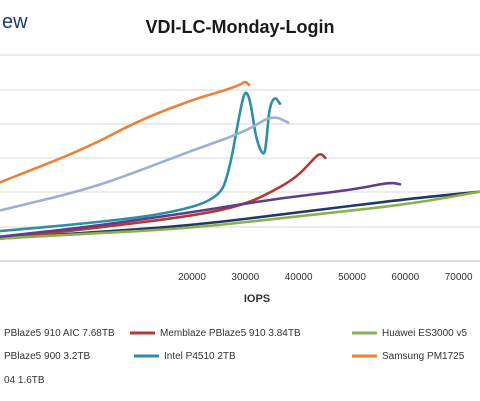 This screenshot has height=401, width=480. Describe the element at coordinates (230, 333) in the screenshot. I see `legend-label-1: Memblaze PBlaze5 910 3.84TB` at that location.